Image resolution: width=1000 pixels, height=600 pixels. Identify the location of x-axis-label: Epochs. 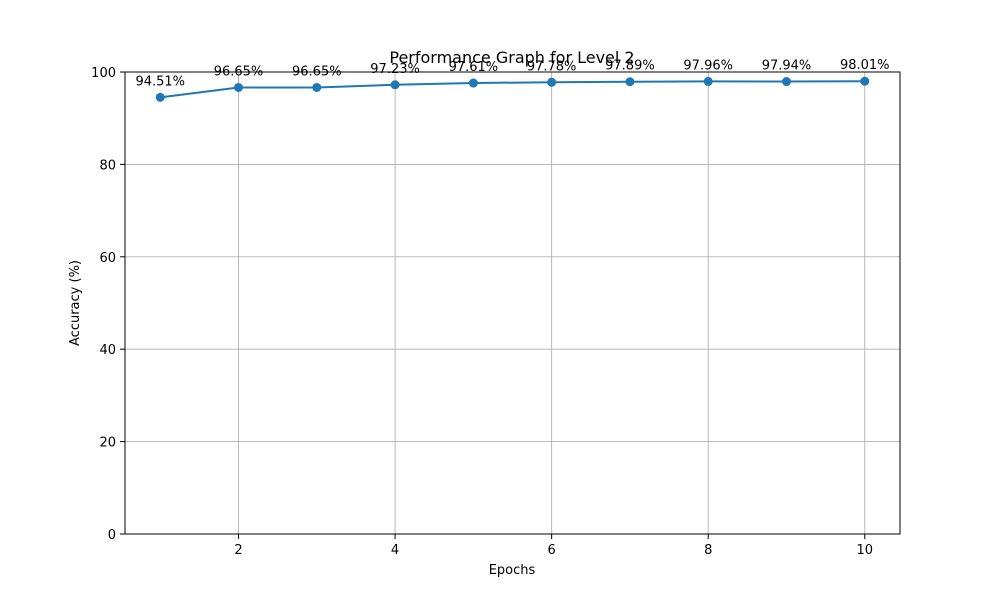
(512, 570).